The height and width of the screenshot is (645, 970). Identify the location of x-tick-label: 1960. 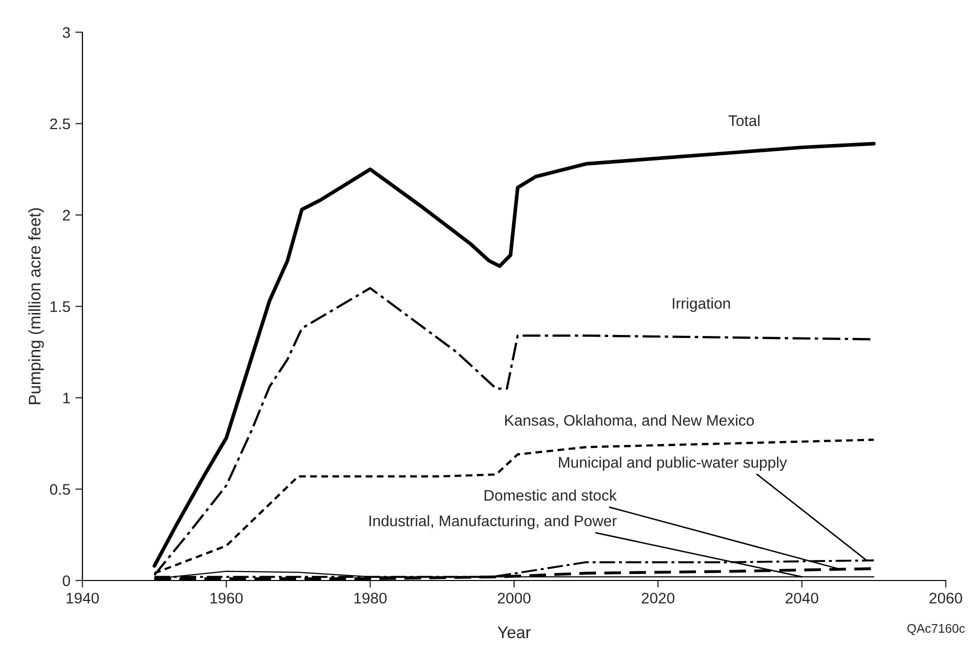
(226, 598).